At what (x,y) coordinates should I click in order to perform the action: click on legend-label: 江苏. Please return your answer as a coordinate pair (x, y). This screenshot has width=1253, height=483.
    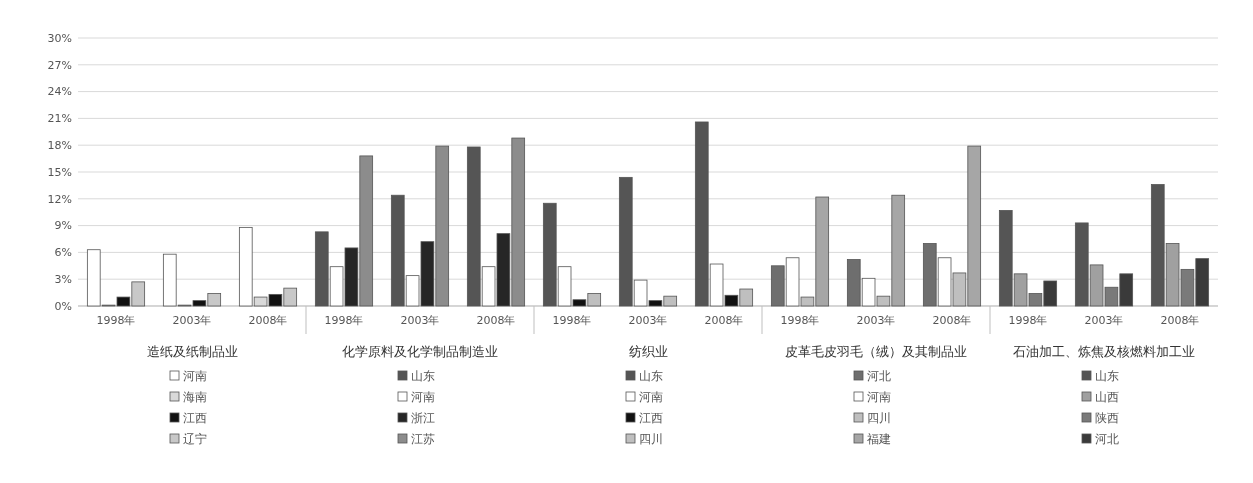
    Looking at the image, I should click on (423, 439).